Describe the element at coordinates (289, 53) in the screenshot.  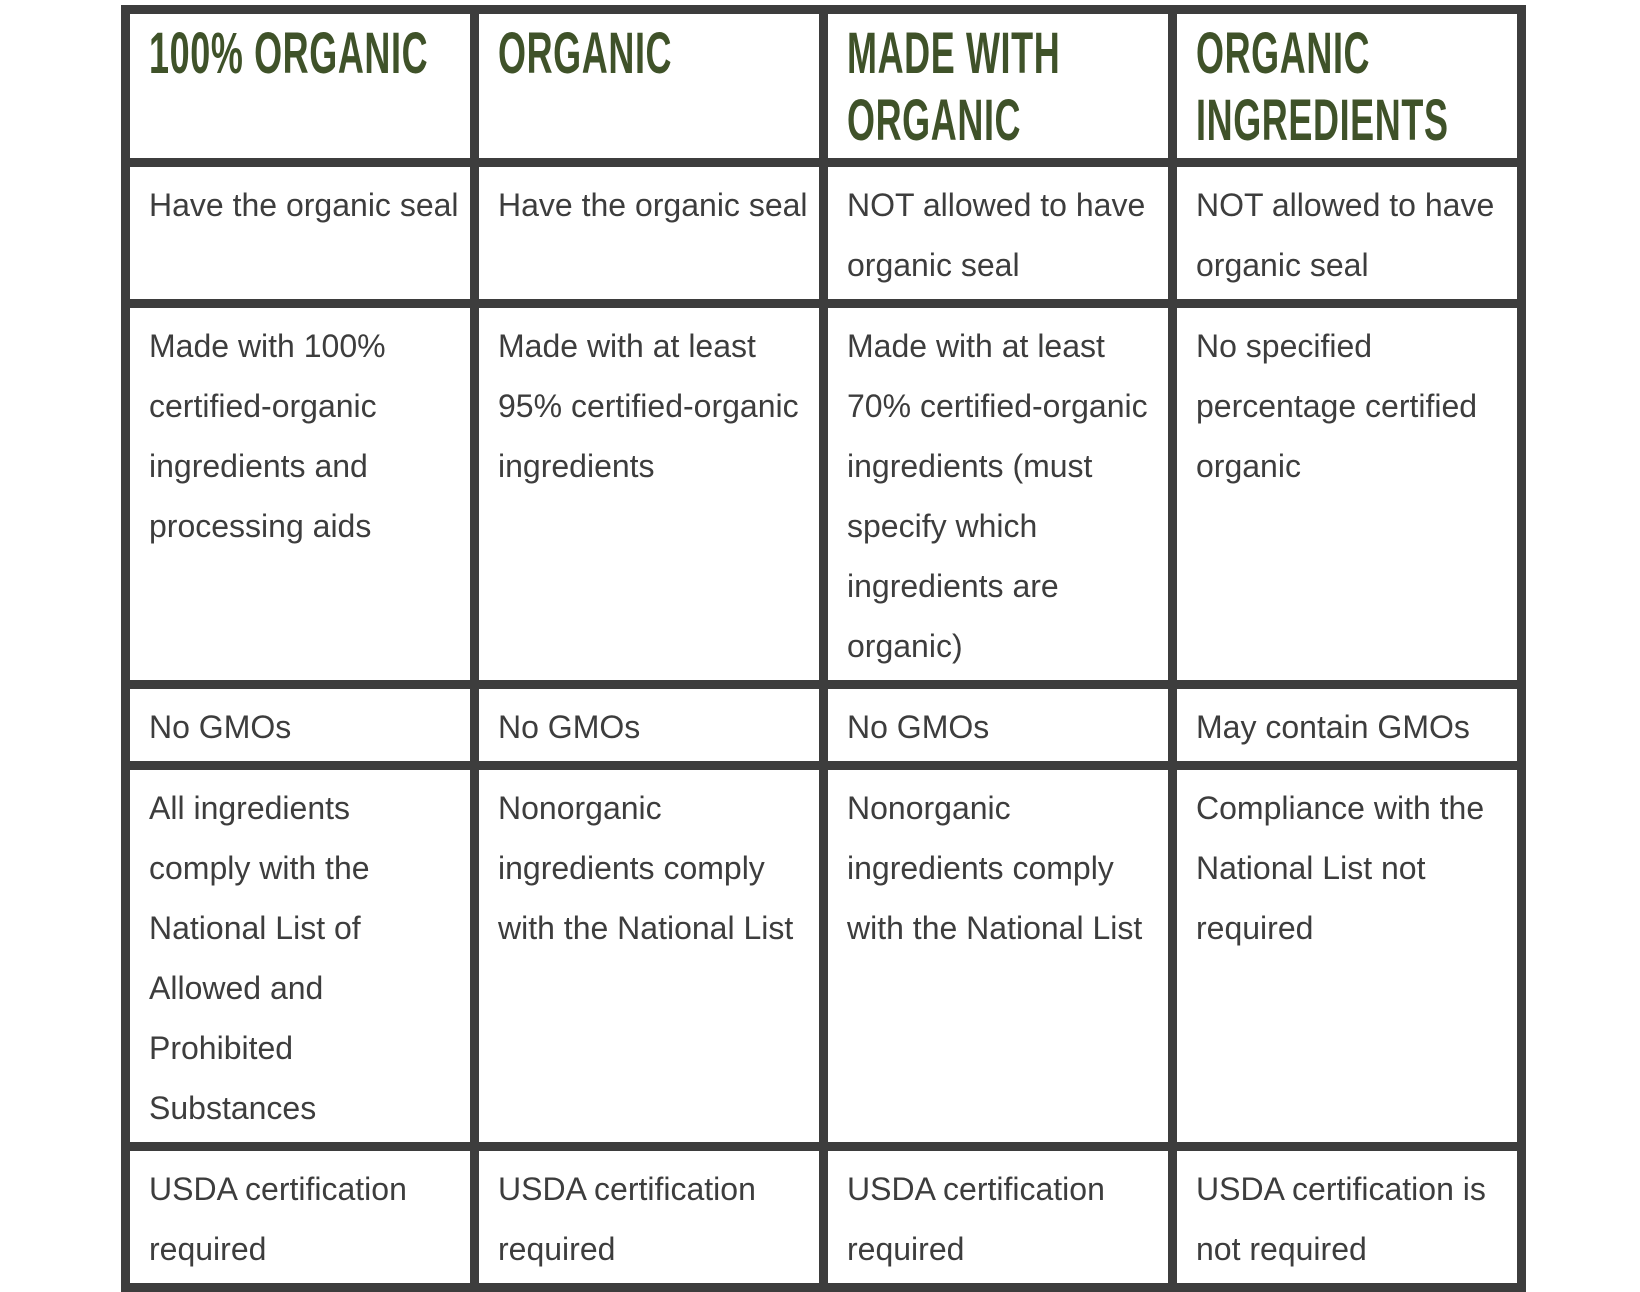
I see `header-100-organic: 100% ORGANIC` at that location.